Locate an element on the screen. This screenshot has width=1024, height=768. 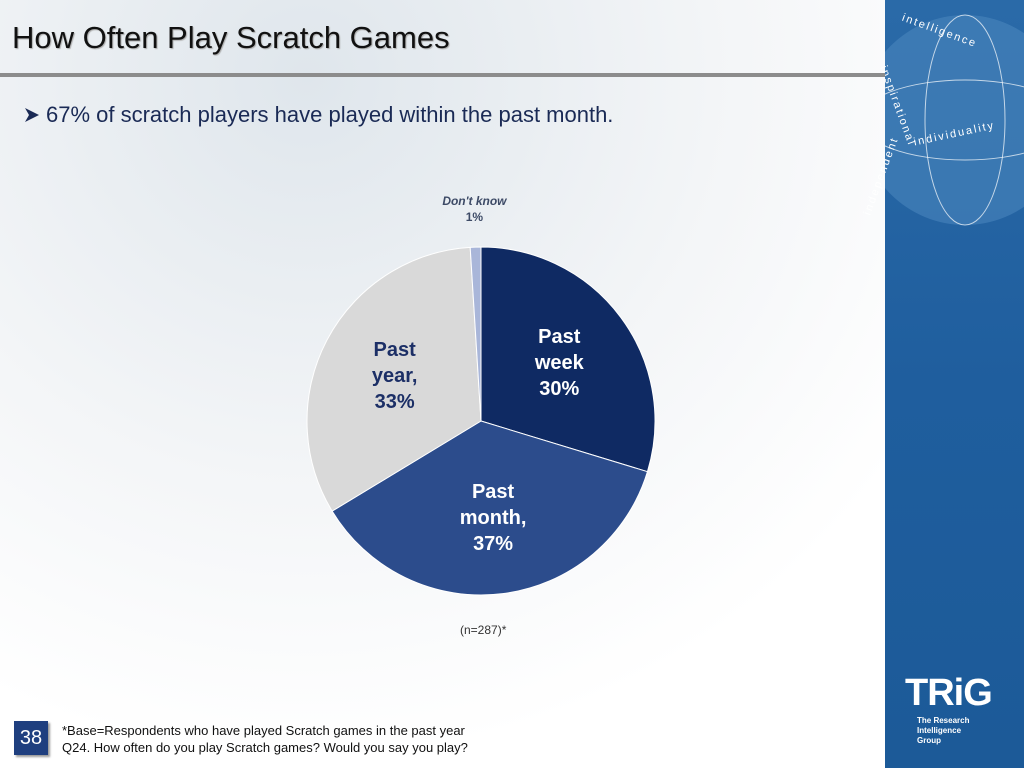
page-number: 38 is located at coordinates (31, 738).